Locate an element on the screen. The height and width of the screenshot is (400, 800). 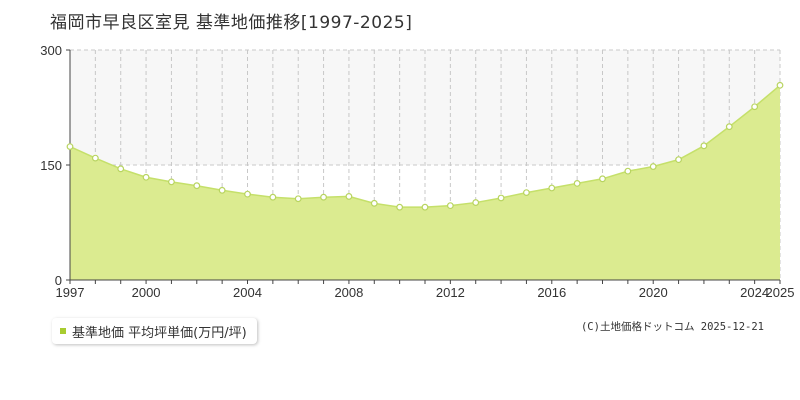
y-tick-label: 0 is located at coordinates (58, 280).